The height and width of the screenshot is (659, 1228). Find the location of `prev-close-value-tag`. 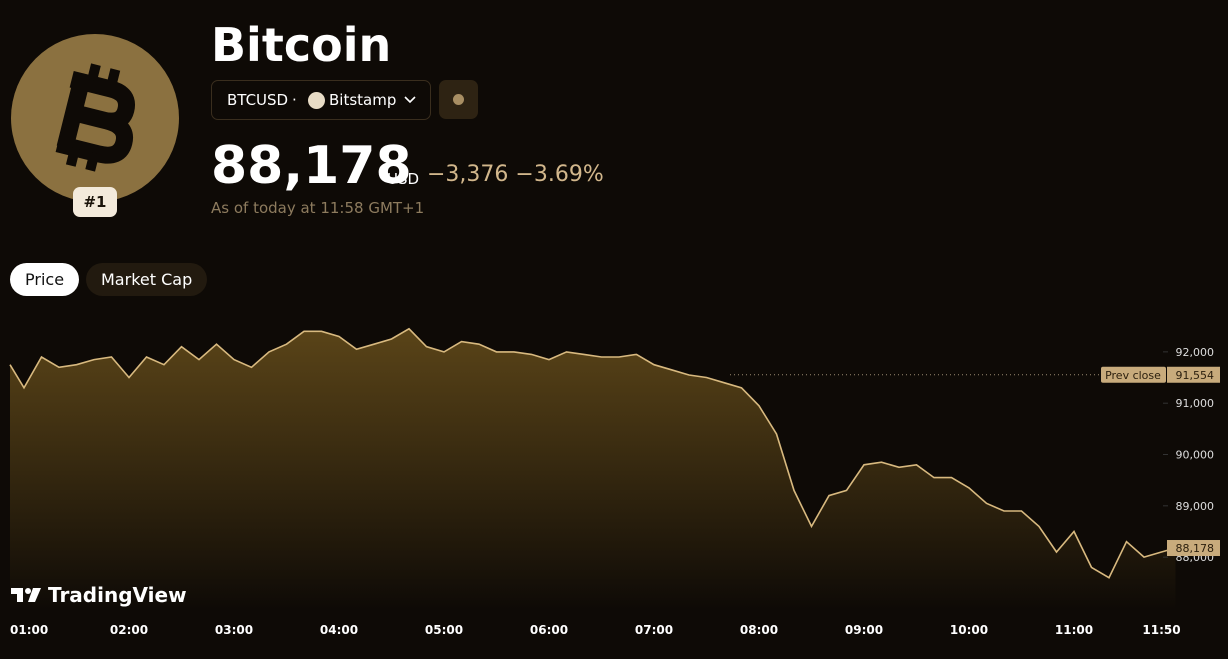

prev-close-value-tag is located at coordinates (1193, 374).